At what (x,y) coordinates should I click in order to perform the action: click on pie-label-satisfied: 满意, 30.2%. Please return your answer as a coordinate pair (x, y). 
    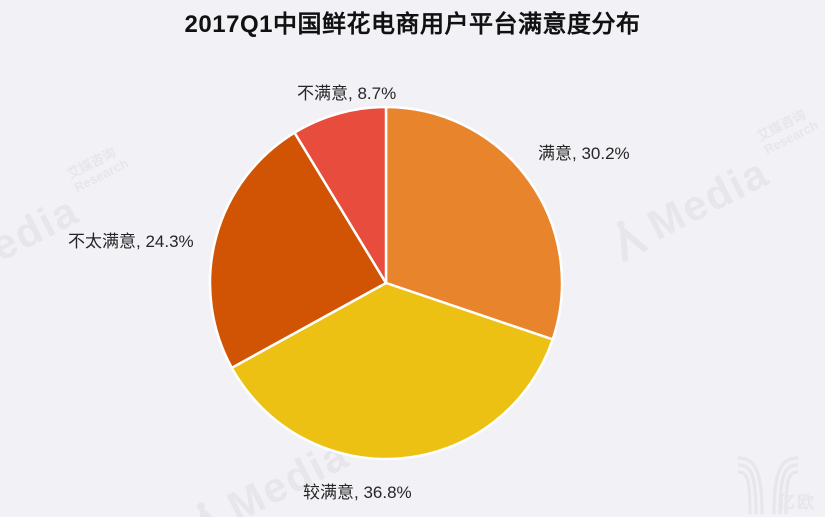
    Looking at the image, I should click on (584, 153).